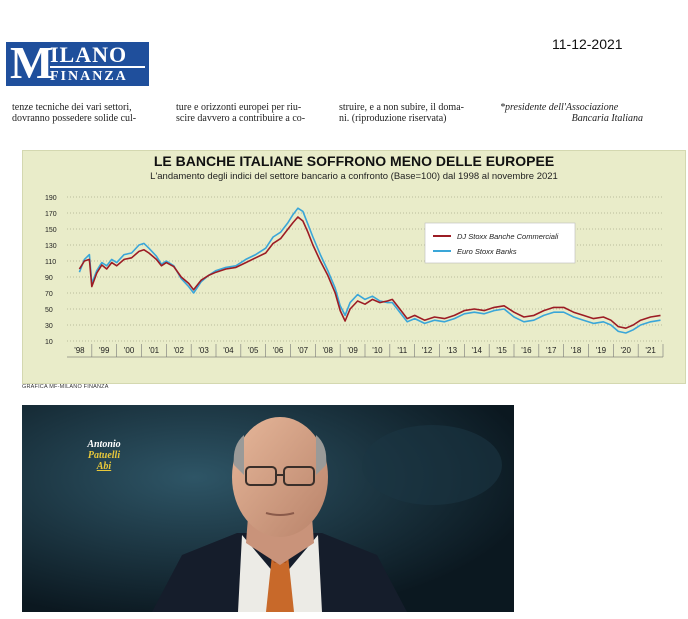 Image resolution: width=688 pixels, height=619 pixels. I want to click on legend-label: DJ Stoxx Banche Commerciali, so click(508, 236).